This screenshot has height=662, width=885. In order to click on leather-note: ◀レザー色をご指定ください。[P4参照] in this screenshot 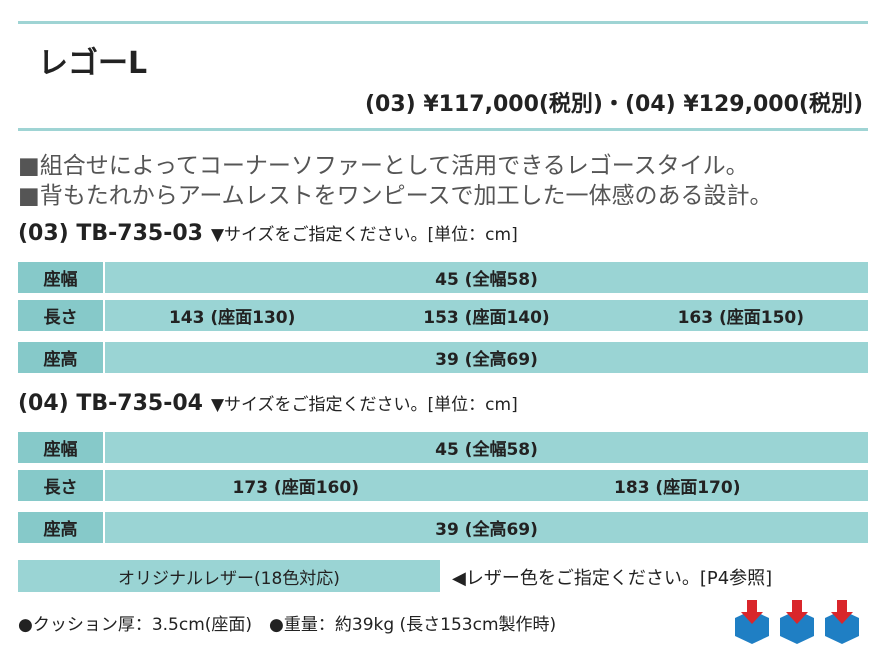, I will do `click(612, 578)`.